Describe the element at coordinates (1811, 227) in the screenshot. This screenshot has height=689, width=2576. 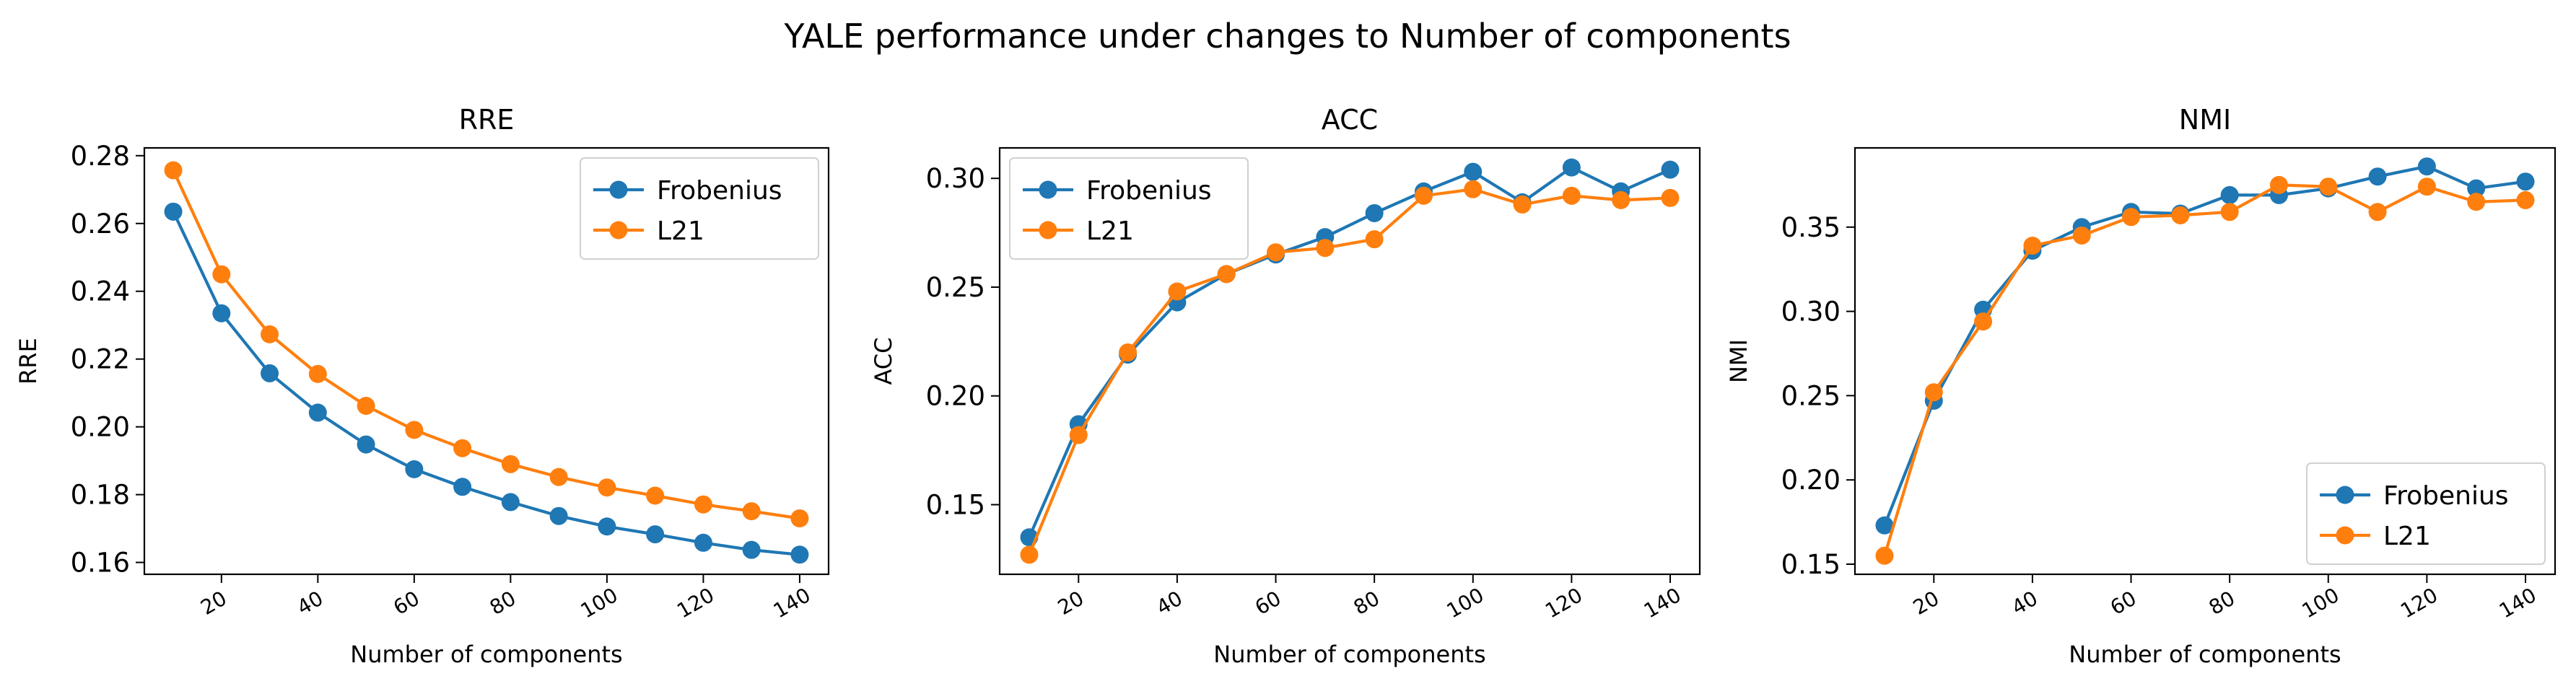
I see `y-tick-label: 0.35` at that location.